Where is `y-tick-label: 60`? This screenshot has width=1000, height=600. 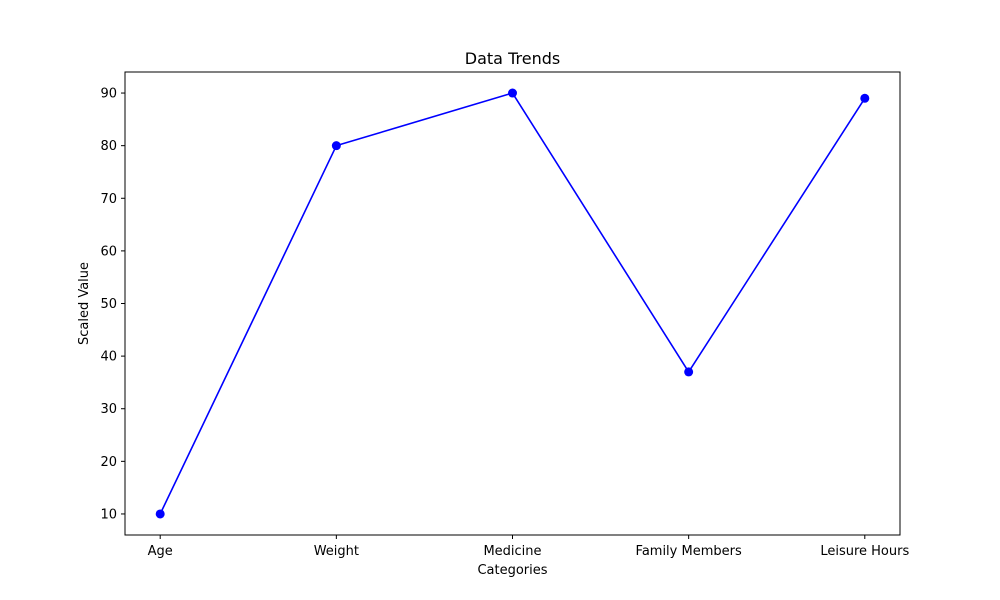 y-tick-label: 60 is located at coordinates (108, 251).